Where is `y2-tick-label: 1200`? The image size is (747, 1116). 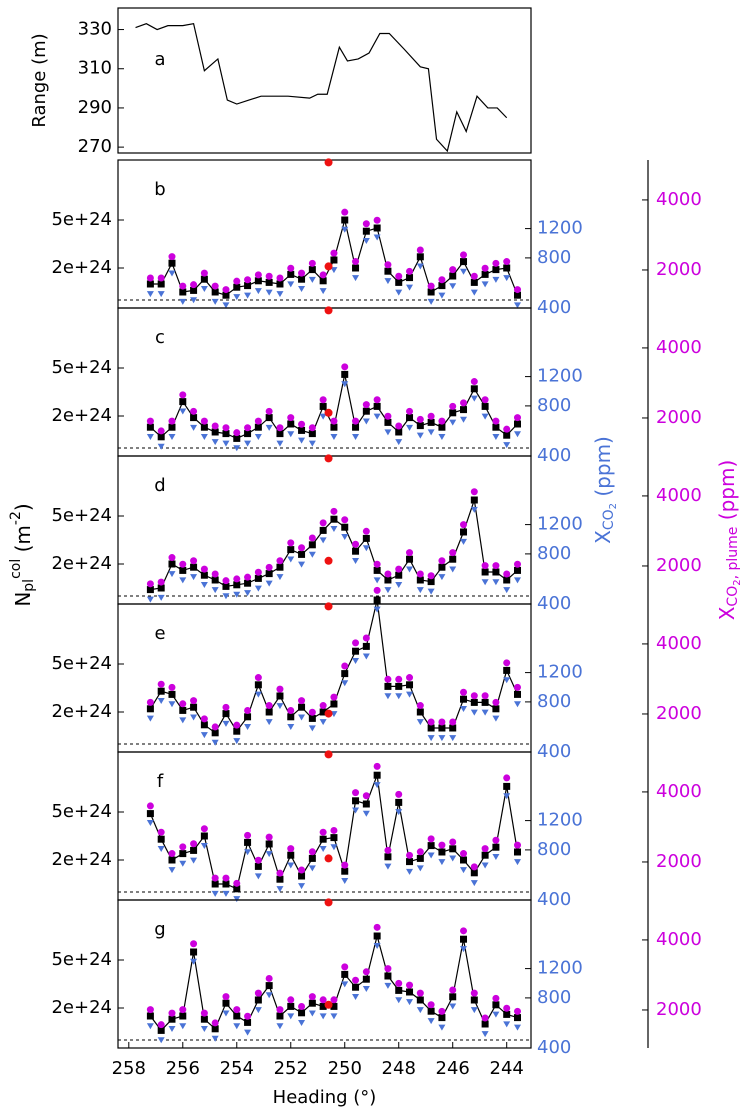
y2-tick-label: 1200 is located at coordinates (560, 376).